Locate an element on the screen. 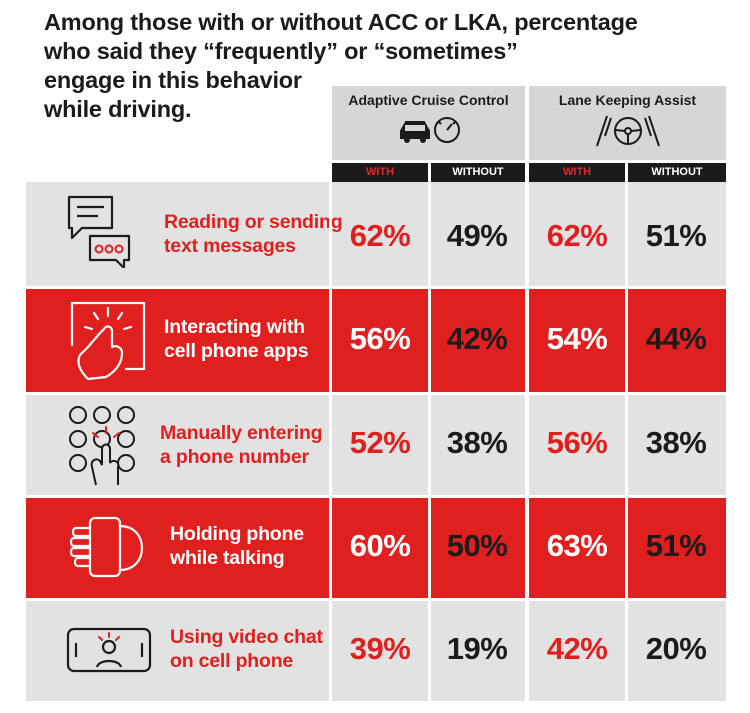  row-label-line: Reading or sending is located at coordinates (253, 222).